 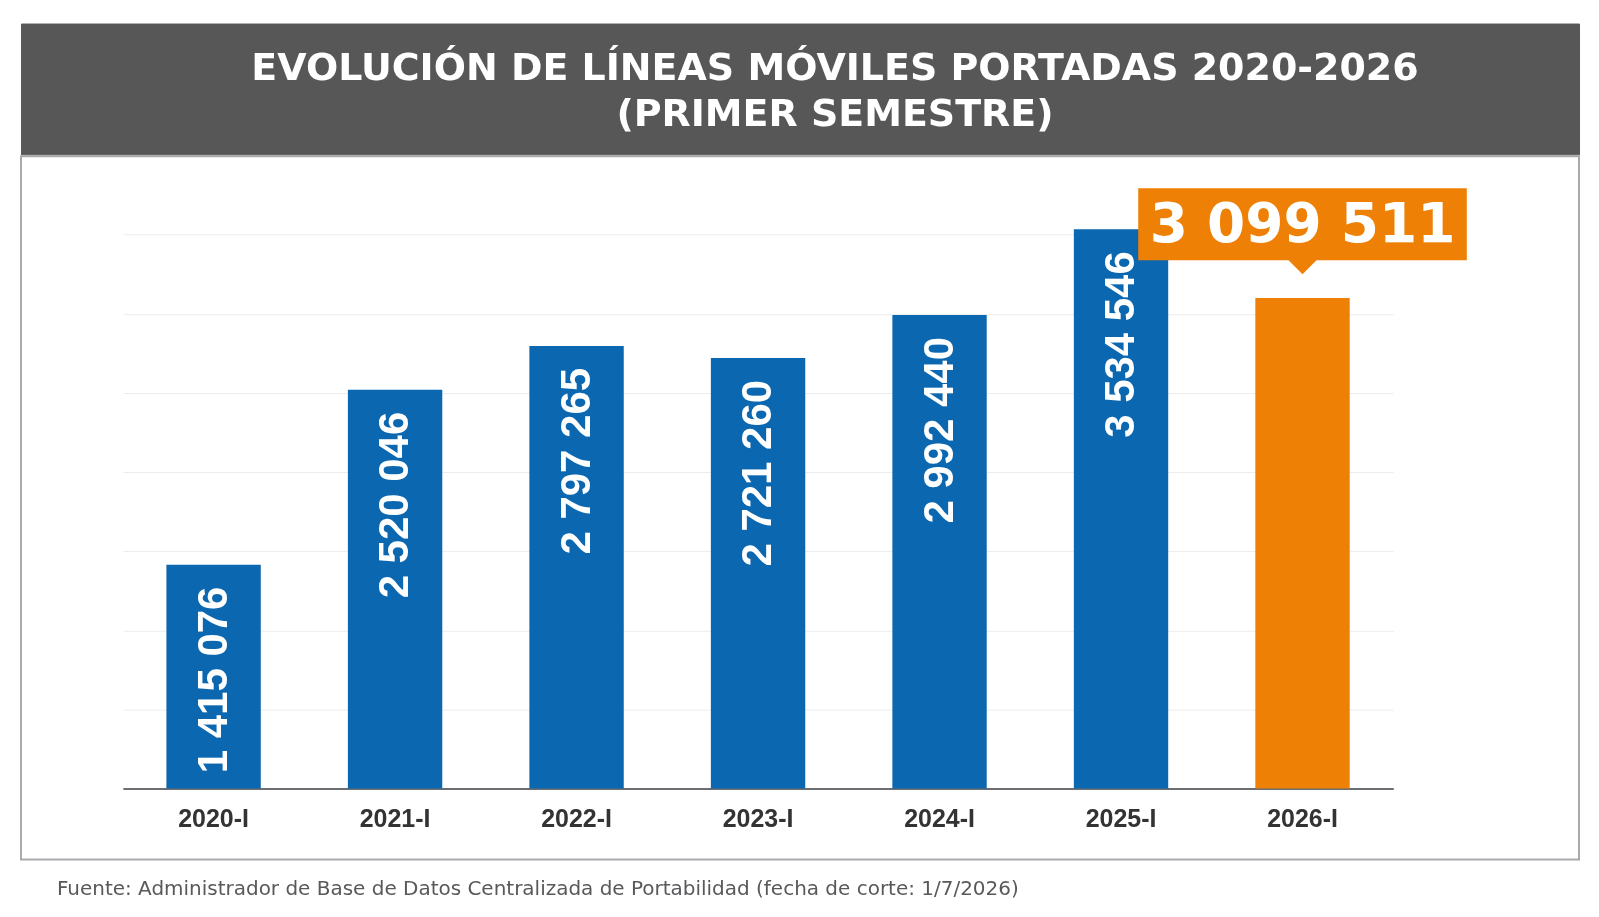 What do you see at coordinates (212, 680) in the screenshot?
I see `data-label: 1 415 076` at bounding box center [212, 680].